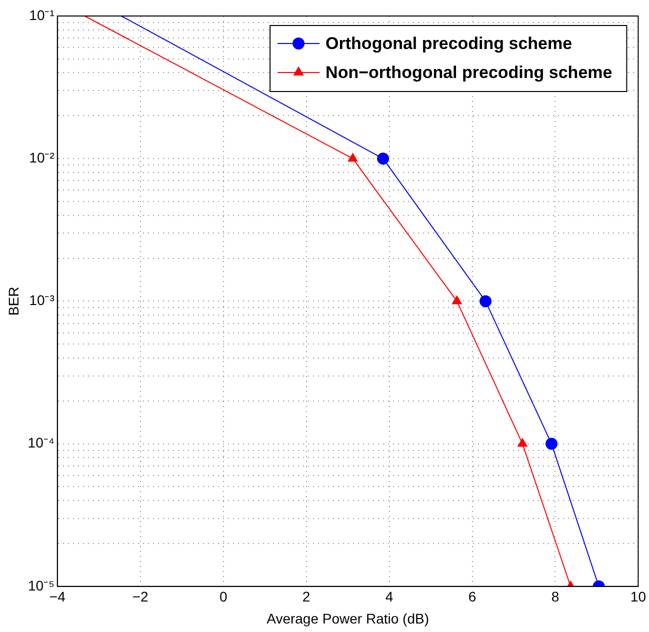 The image size is (649, 632). Describe the element at coordinates (347, 618) in the screenshot. I see `x-axis-title: Average Power Ratio (dB)` at that location.